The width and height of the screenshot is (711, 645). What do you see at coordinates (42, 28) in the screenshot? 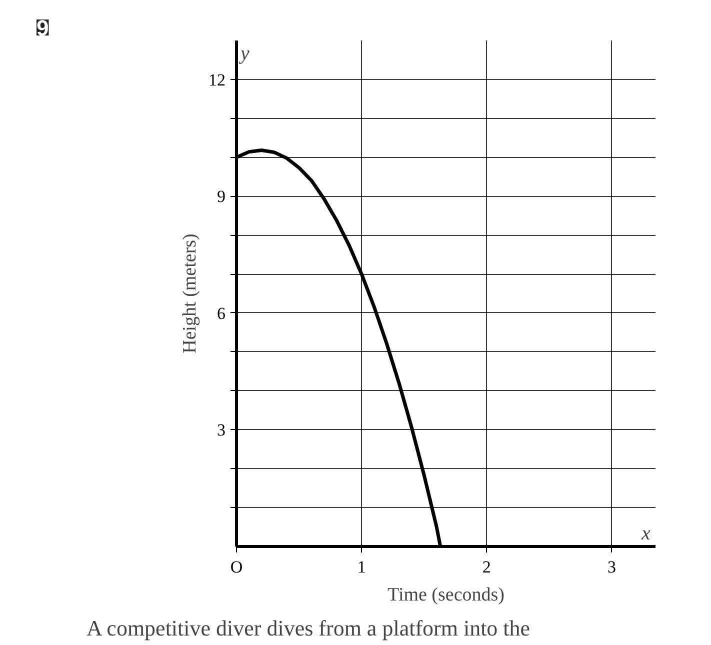
I see `text: 9` at bounding box center [42, 28].